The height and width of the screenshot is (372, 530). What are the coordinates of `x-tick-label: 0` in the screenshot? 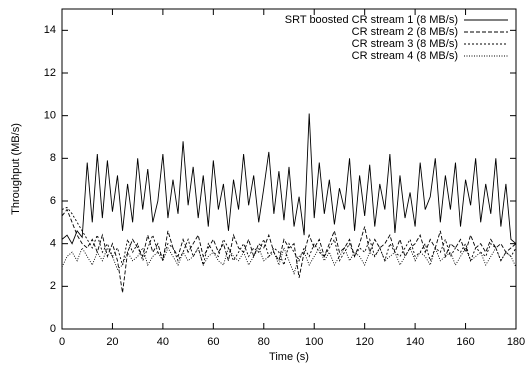 It's located at (62, 342).